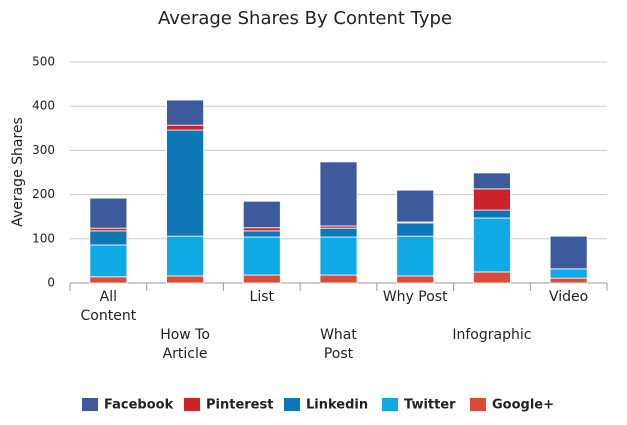 The width and height of the screenshot is (627, 425). What do you see at coordinates (492, 335) in the screenshot?
I see `x-tick-label: Infographic` at bounding box center [492, 335].